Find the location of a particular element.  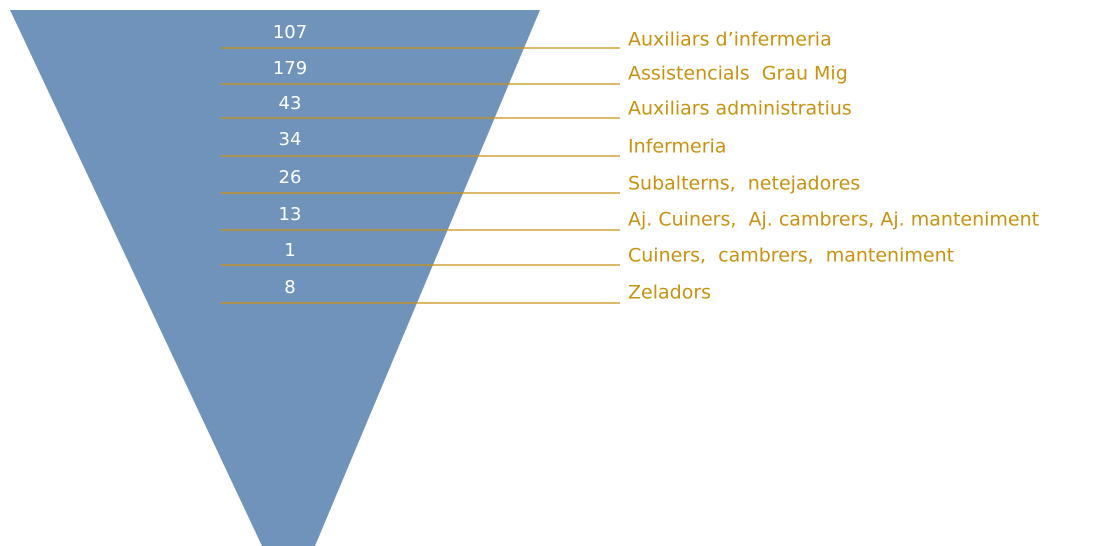

category-label: Auxiliars administratius is located at coordinates (740, 109).